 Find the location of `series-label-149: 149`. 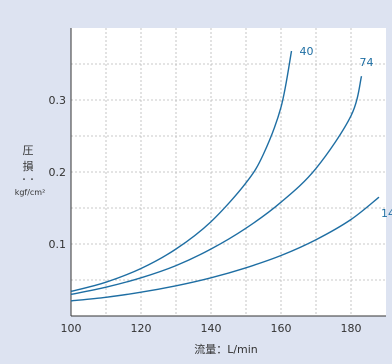

series-label-149: 149 is located at coordinates (386, 213).